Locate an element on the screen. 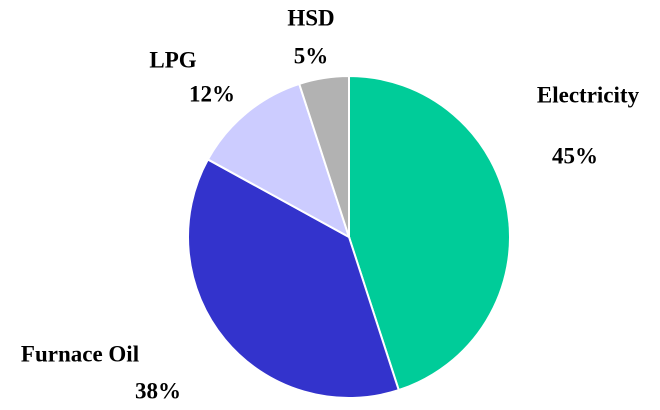  slice-label: HSD is located at coordinates (310, 17).